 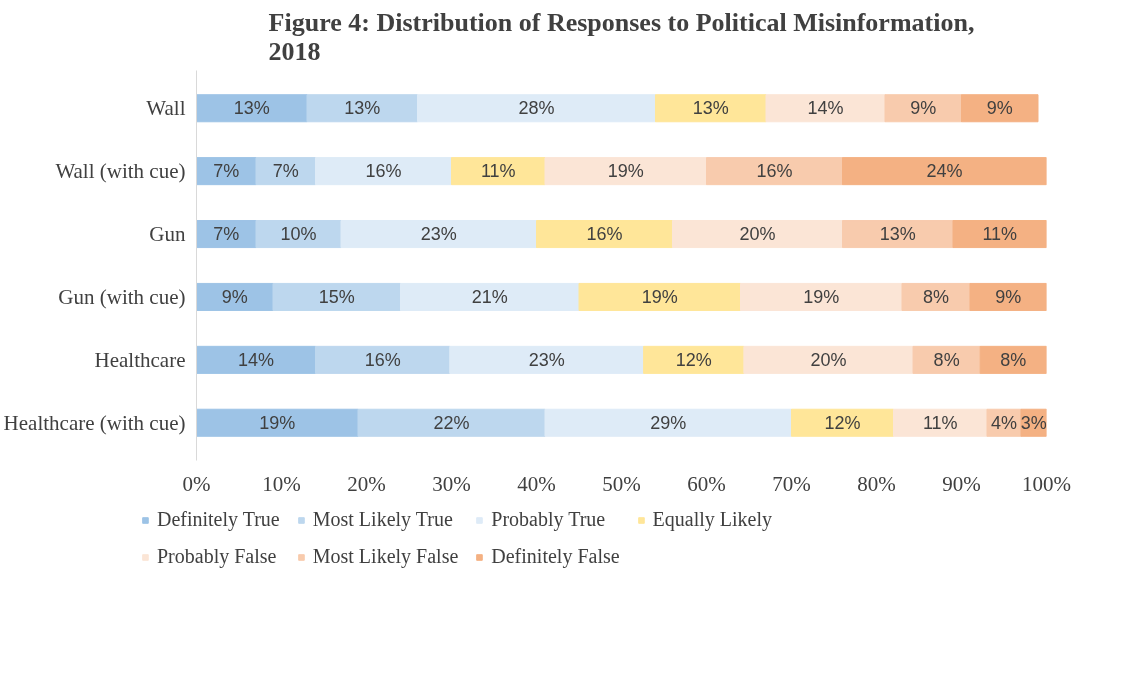 I want to click on y-tick-label: Wall (with cue), so click(x=120, y=171).